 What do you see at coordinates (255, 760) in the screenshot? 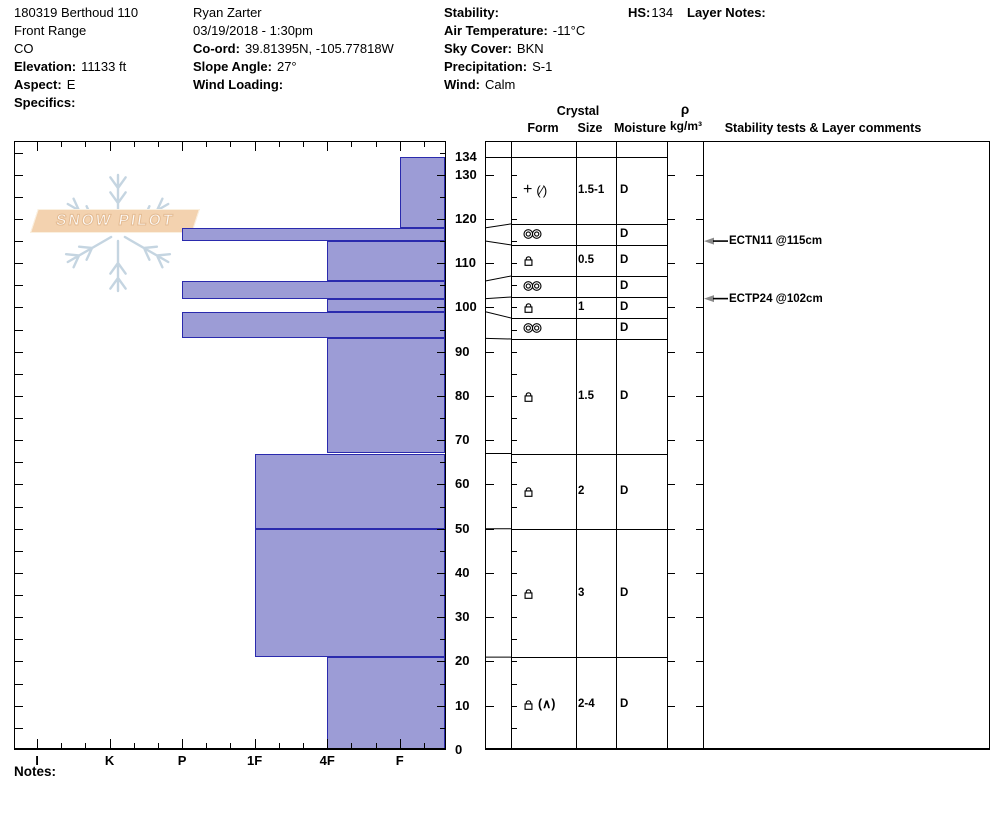
I see `hardness-tick-label-1F: 1F` at bounding box center [255, 760].